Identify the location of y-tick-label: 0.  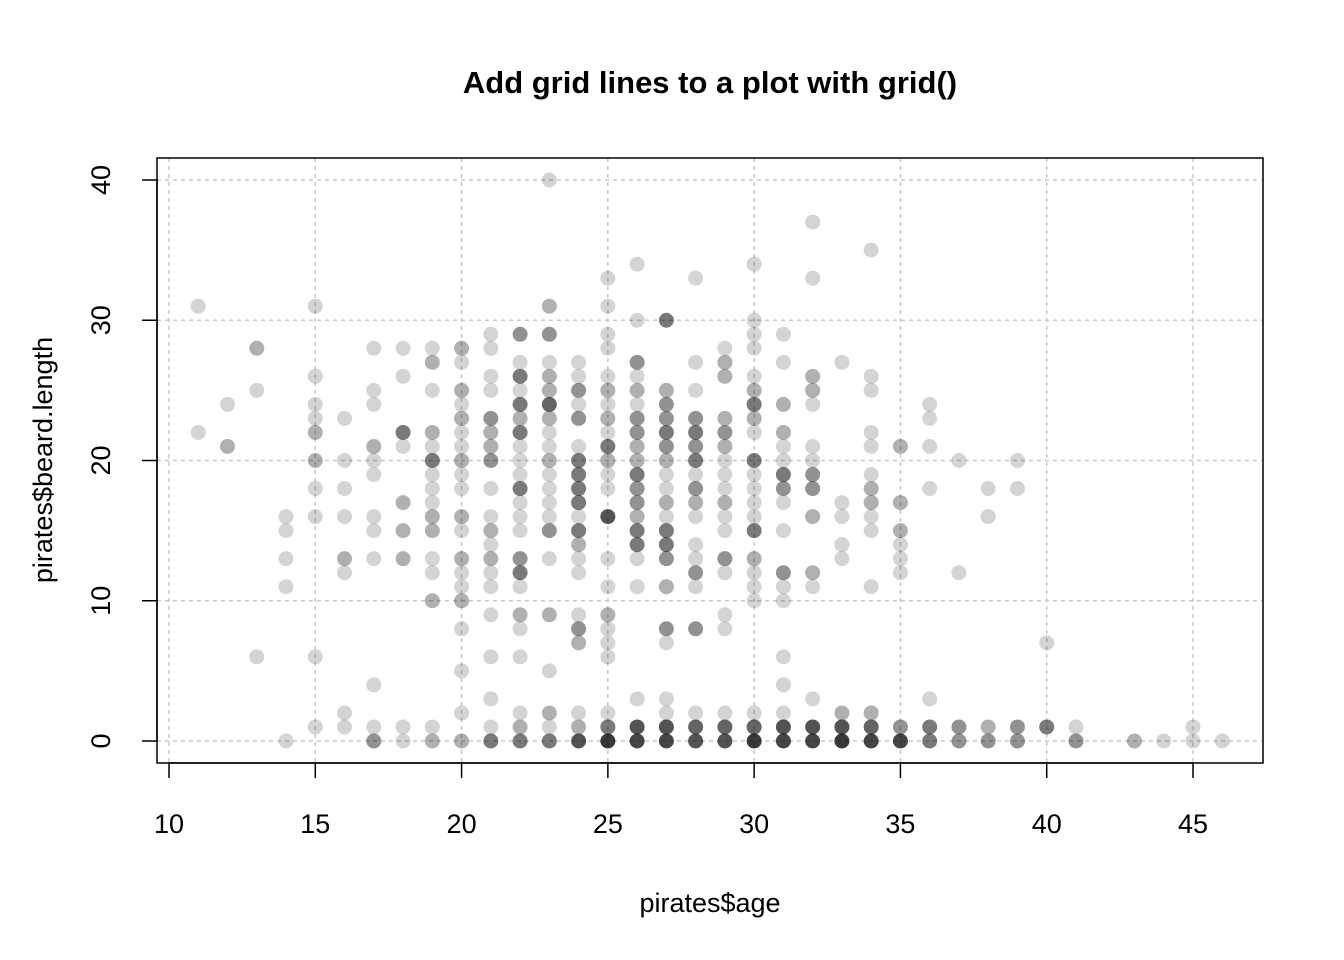
(101, 740).